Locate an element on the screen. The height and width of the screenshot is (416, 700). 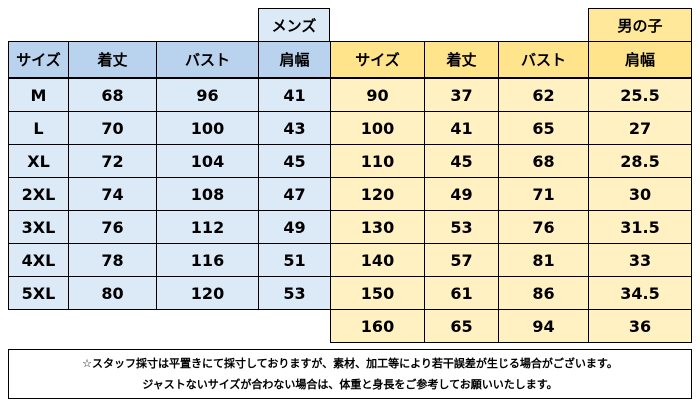
boys-cell: 30 is located at coordinates (640, 194).